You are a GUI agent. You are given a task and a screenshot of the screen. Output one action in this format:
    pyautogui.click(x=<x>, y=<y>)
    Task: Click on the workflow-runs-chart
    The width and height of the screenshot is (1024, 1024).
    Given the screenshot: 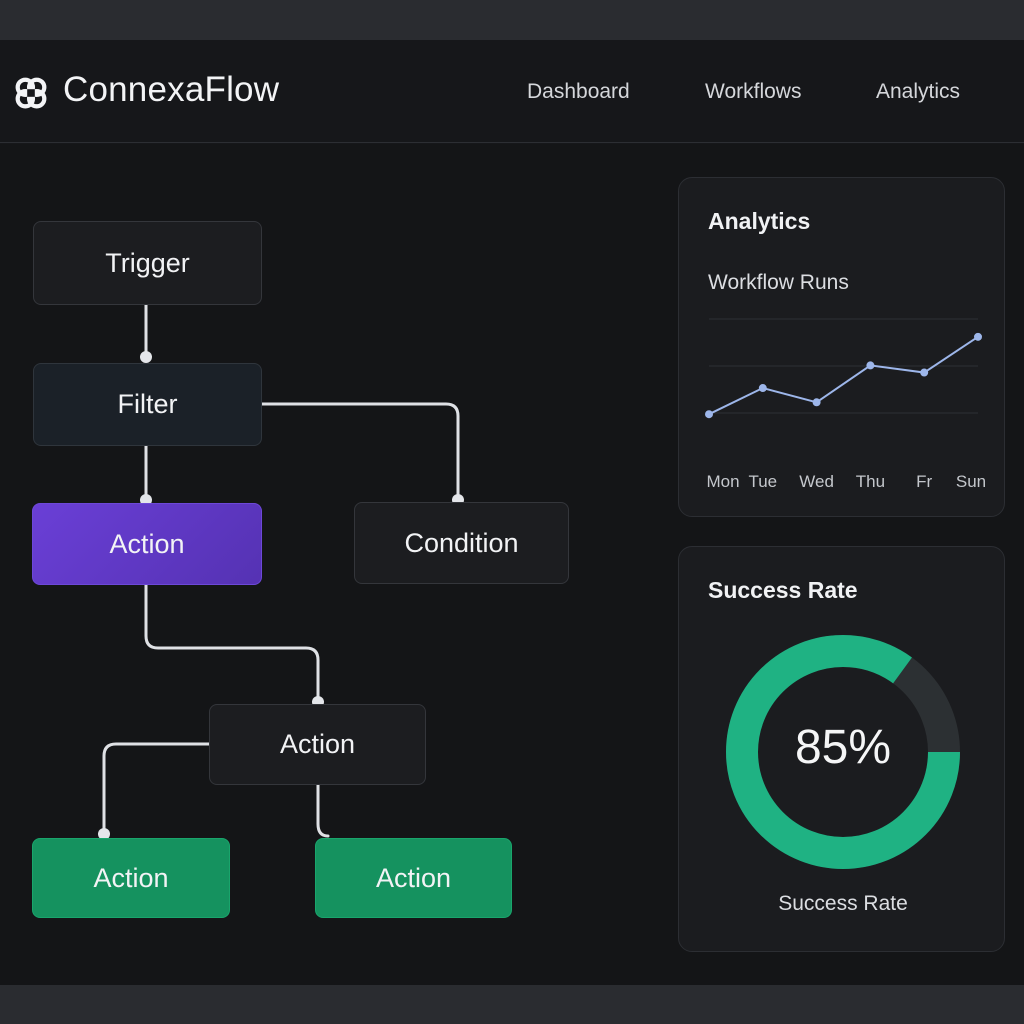 What is the action you would take?
    pyautogui.click(x=843, y=368)
    